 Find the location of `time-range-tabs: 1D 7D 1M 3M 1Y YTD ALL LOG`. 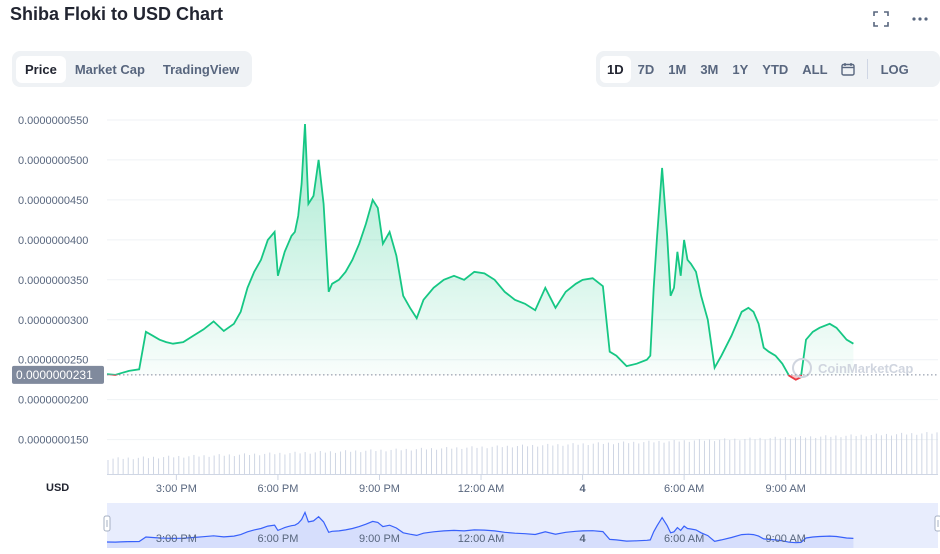

time-range-tabs: 1D 7D 1M 3M 1Y YTD ALL LOG is located at coordinates (768, 69).